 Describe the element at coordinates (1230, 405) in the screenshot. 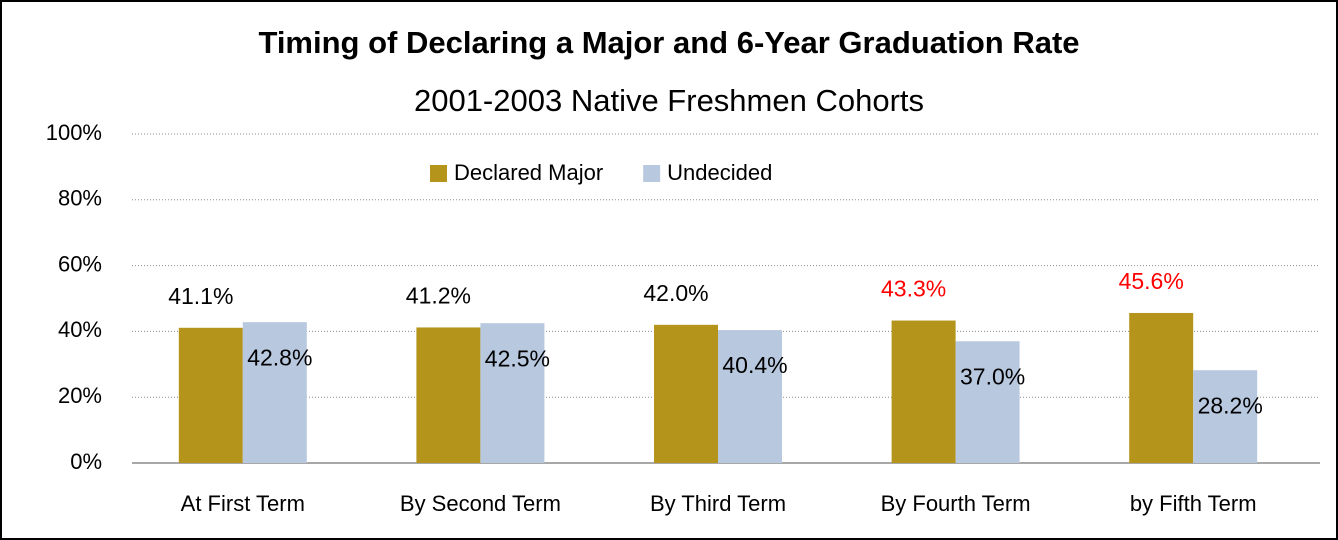

I see `value-label: 28.2%` at that location.